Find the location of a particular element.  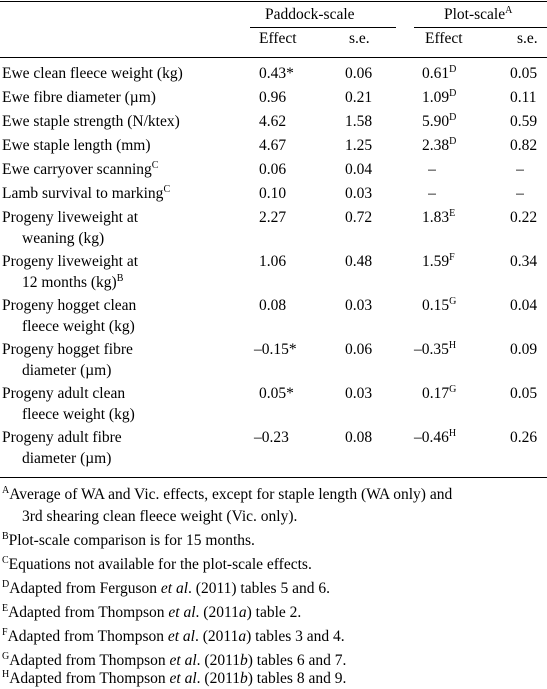

cell-plot-effect-value: –0.46 is located at coordinates (431, 437).